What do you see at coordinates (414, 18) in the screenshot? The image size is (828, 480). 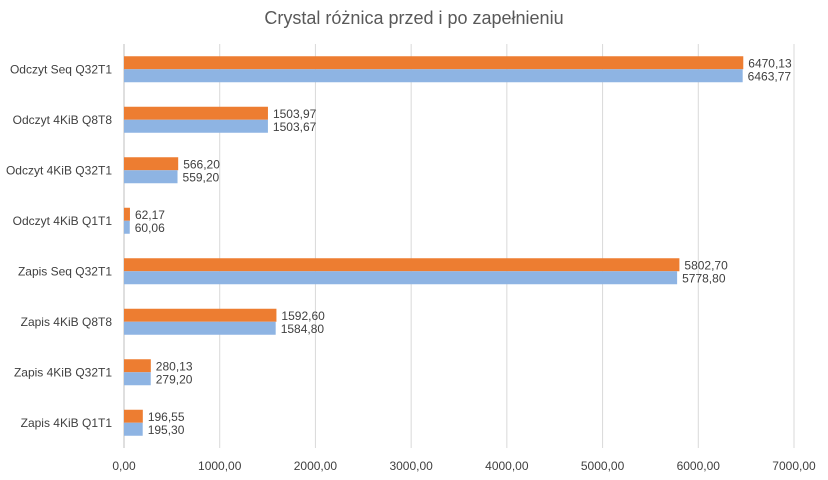 I see `chart-title: Crystal różnica przed i po zapełnieniu` at bounding box center [414, 18].